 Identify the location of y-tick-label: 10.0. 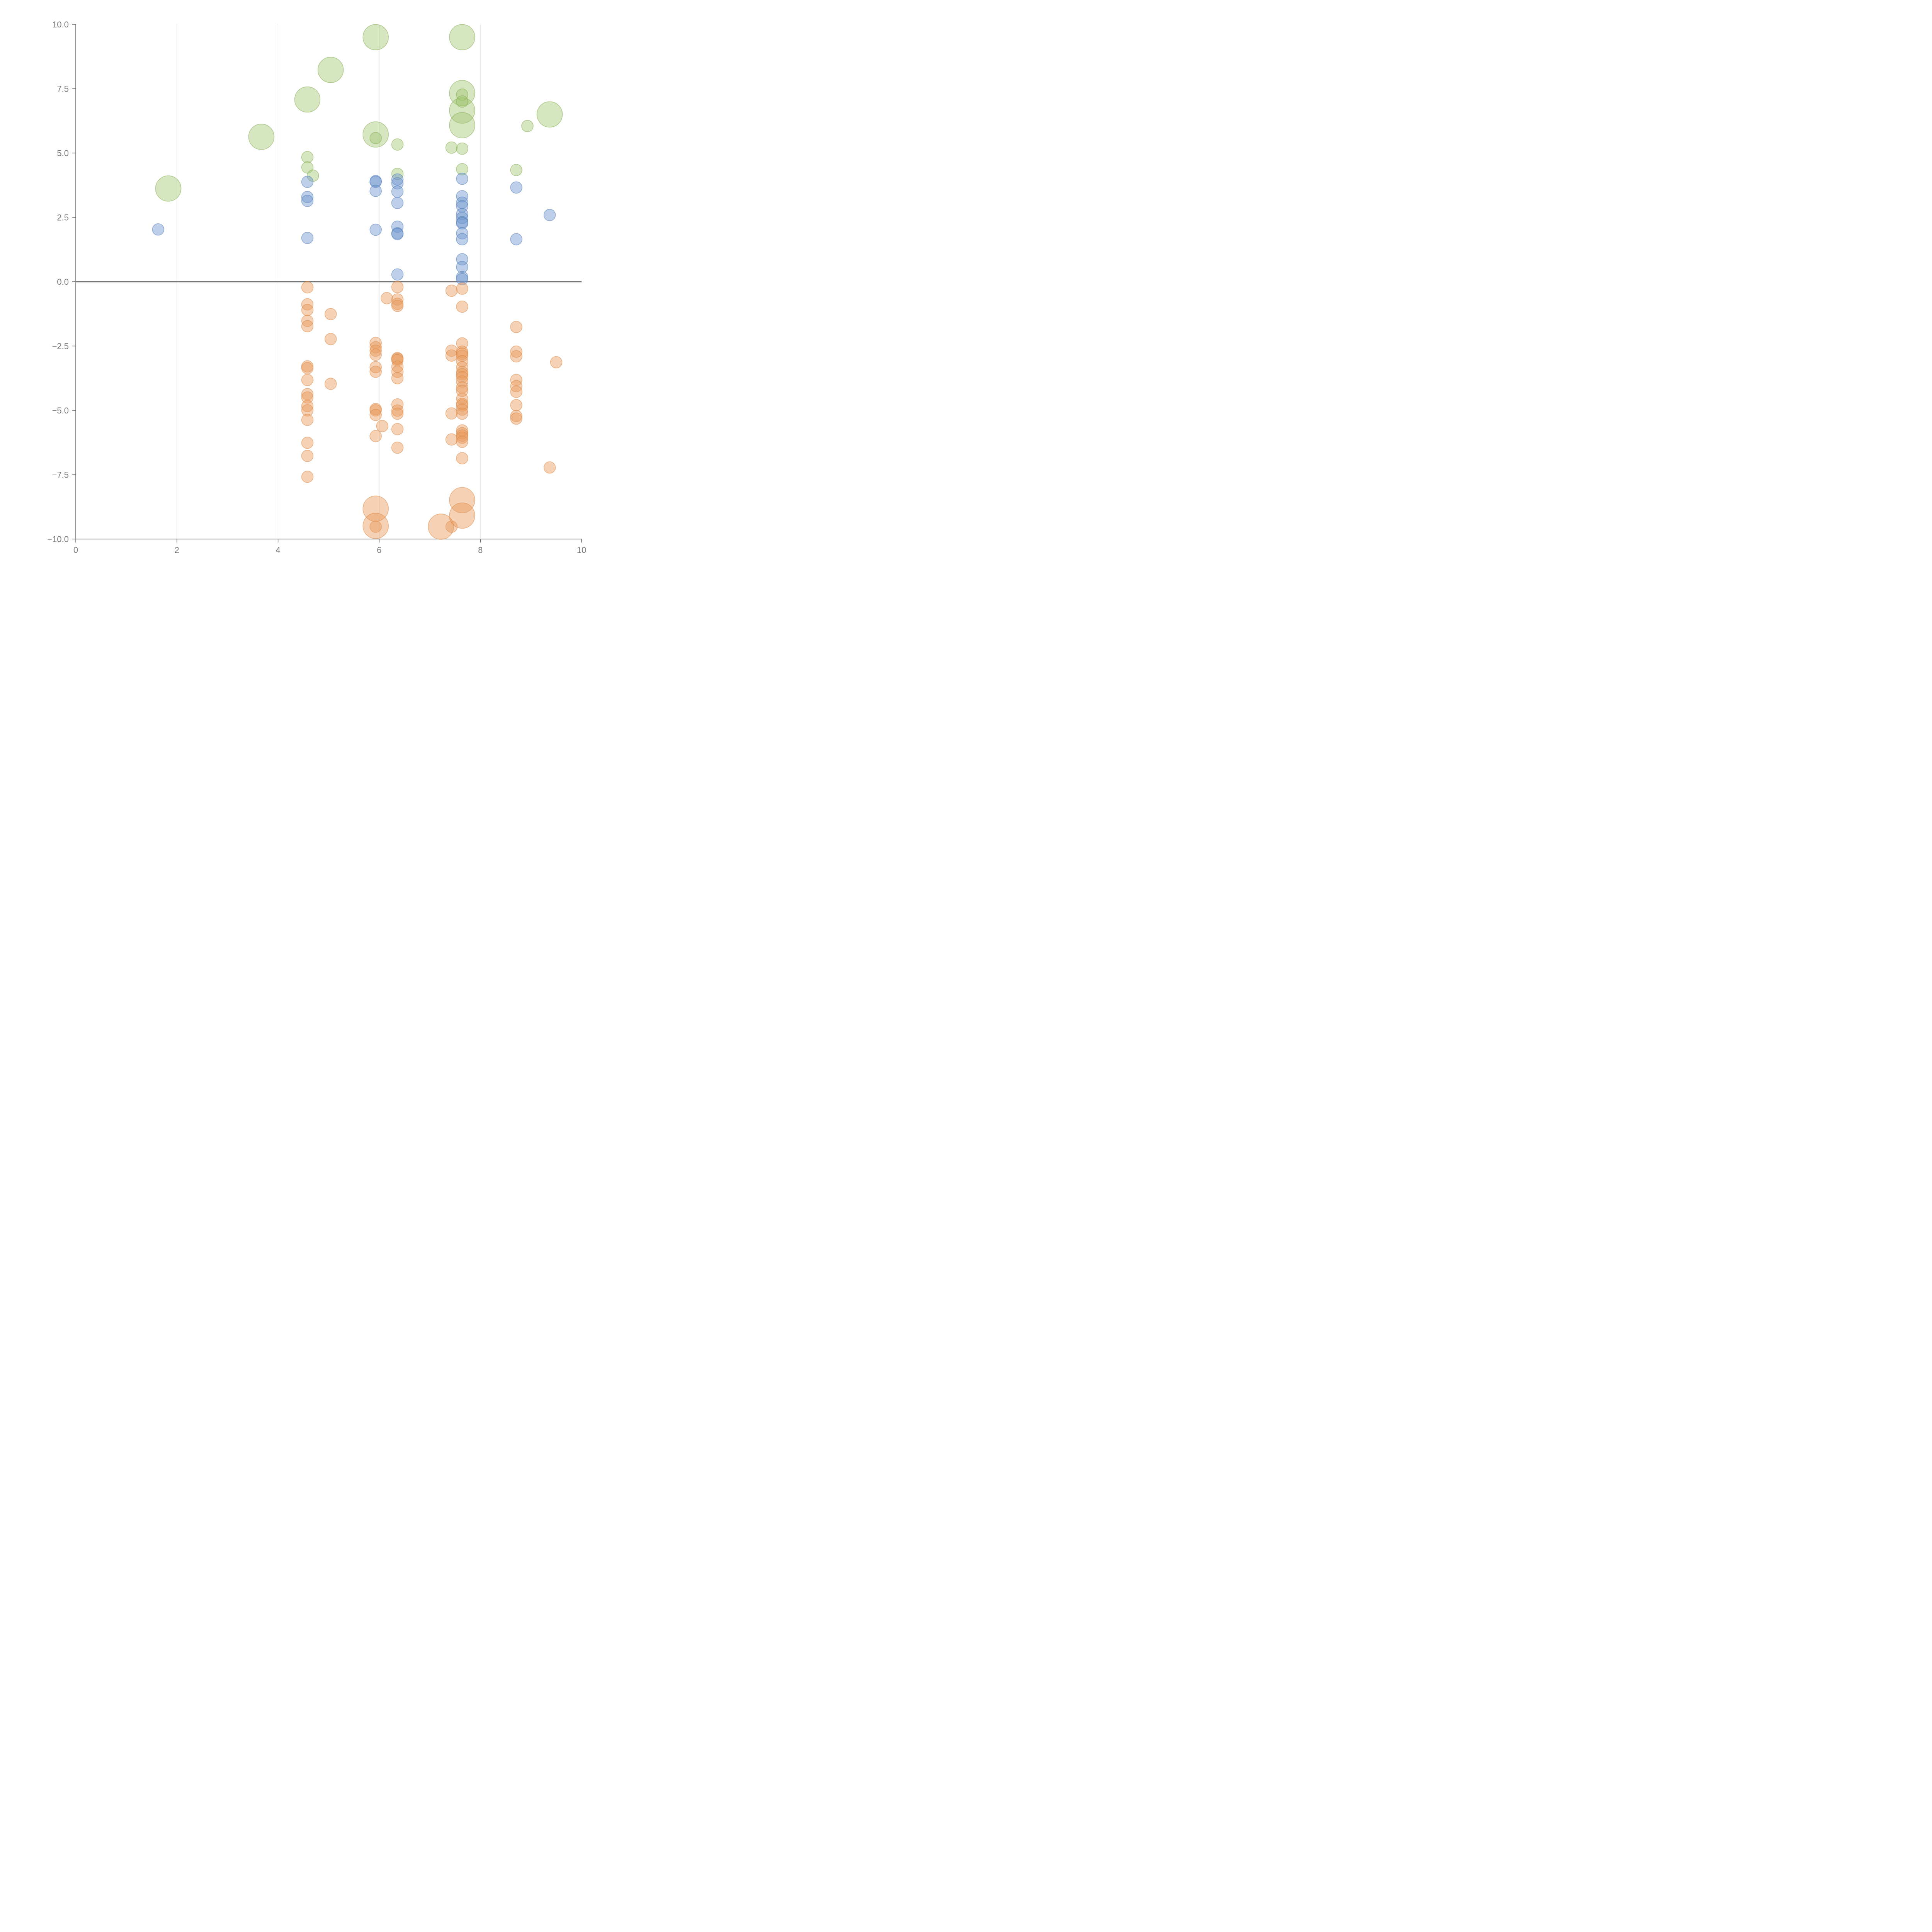
(61, 25).